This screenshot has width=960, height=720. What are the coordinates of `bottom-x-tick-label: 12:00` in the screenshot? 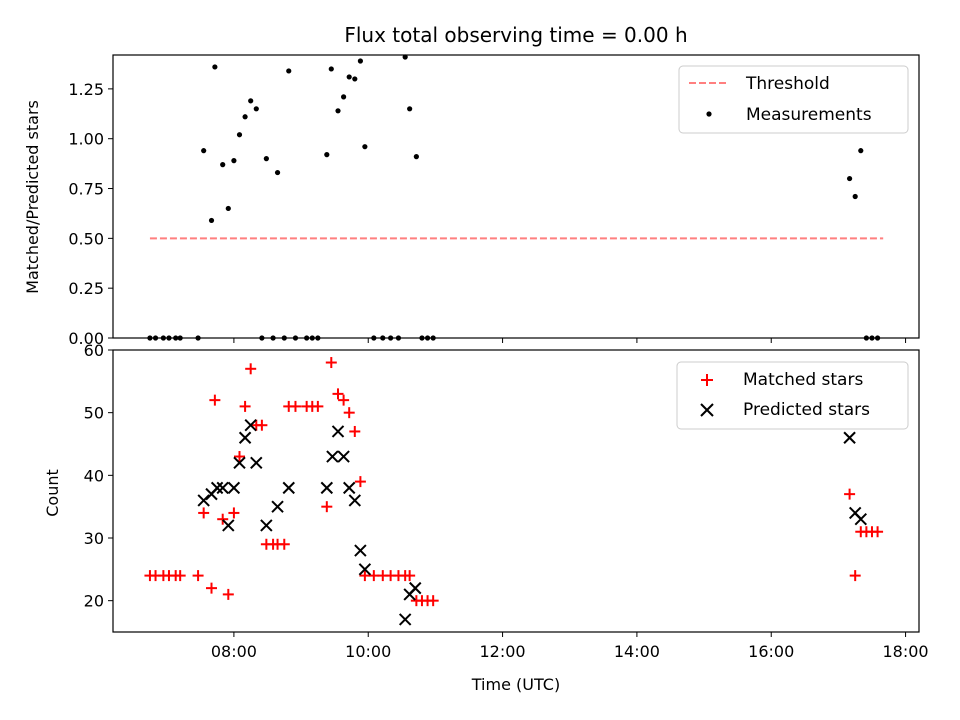 It's located at (503, 651).